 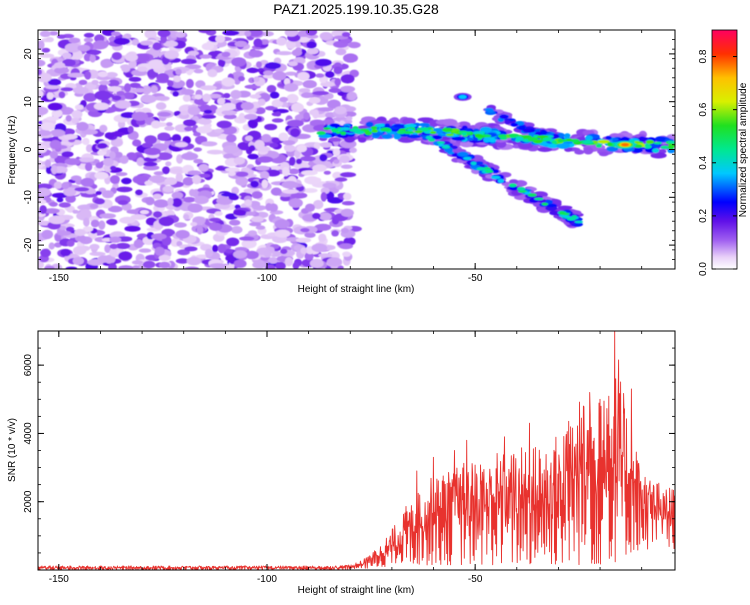 I want to click on spectrogram-ytick-label: -10, so click(x=28, y=197).